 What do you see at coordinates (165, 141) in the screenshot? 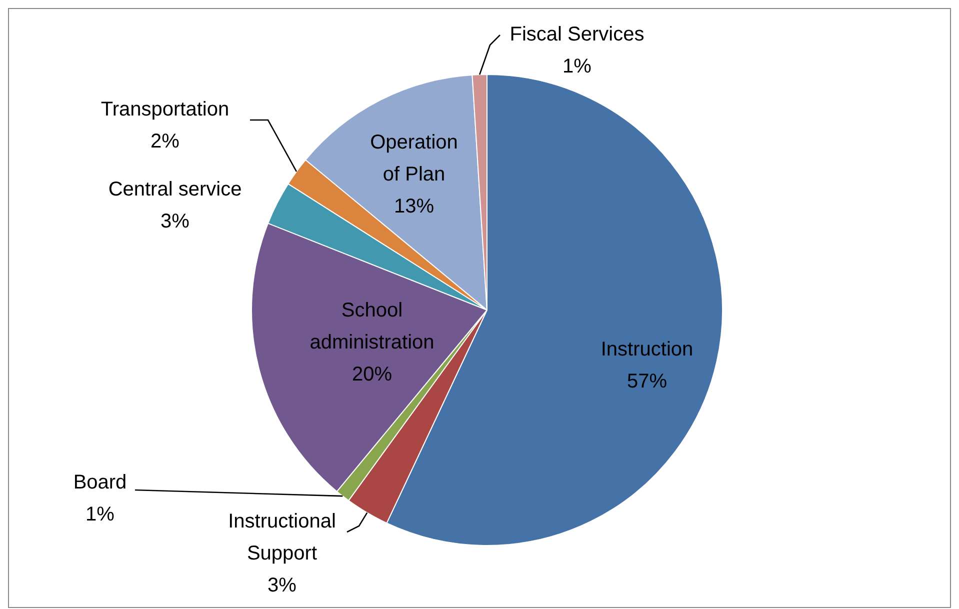
I see `data-label: 2%` at bounding box center [165, 141].